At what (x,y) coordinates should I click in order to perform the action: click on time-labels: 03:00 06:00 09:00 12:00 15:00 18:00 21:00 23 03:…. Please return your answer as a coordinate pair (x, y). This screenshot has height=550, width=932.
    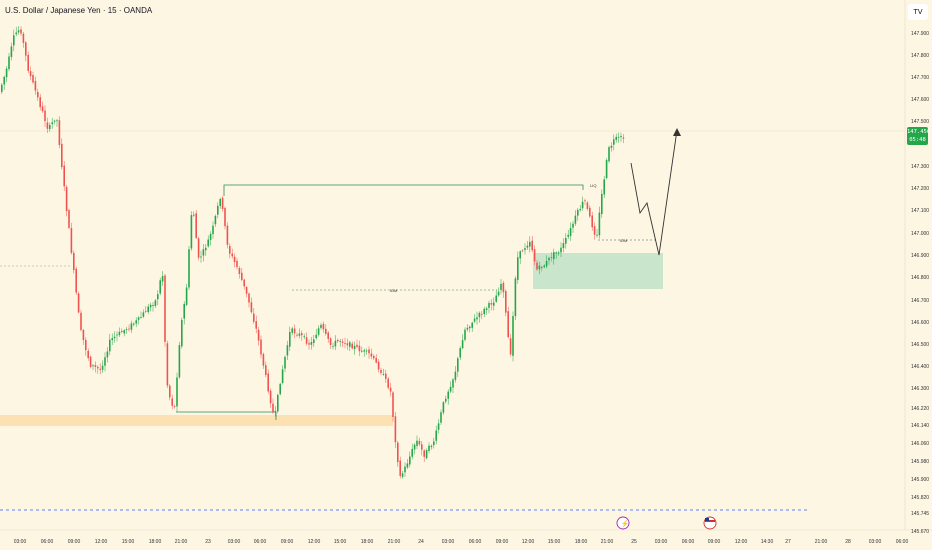
    Looking at the image, I should click on (461, 542).